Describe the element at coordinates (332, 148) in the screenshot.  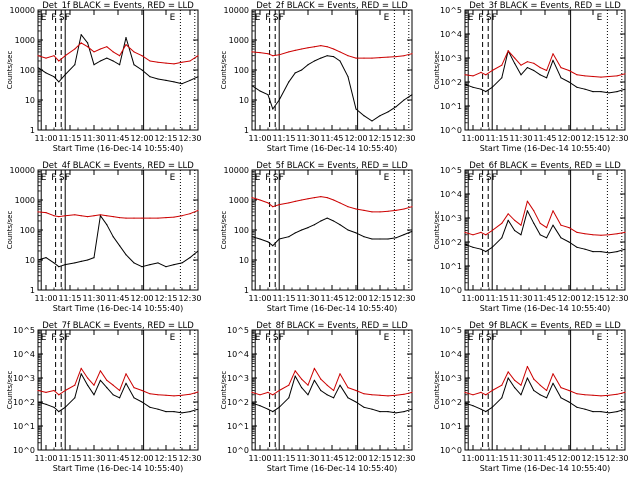
I see `panel-2-xlabel: Start Time (16-Dec-14 10:55:40)` at that location.